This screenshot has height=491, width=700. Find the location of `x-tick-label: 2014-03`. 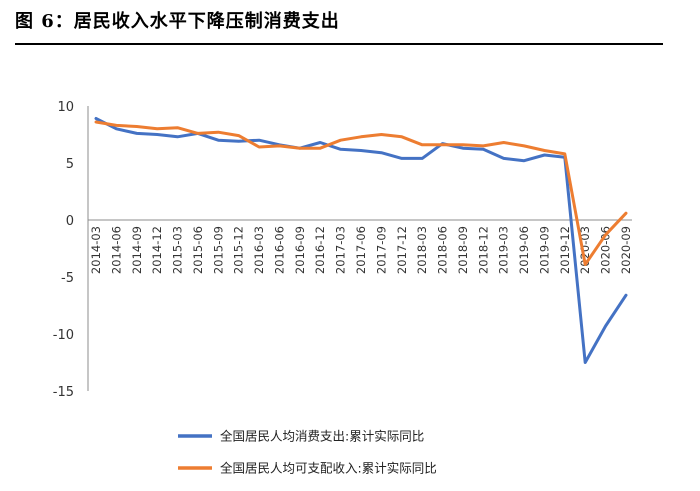

x-tick-label: 2014-03 is located at coordinates (96, 250).